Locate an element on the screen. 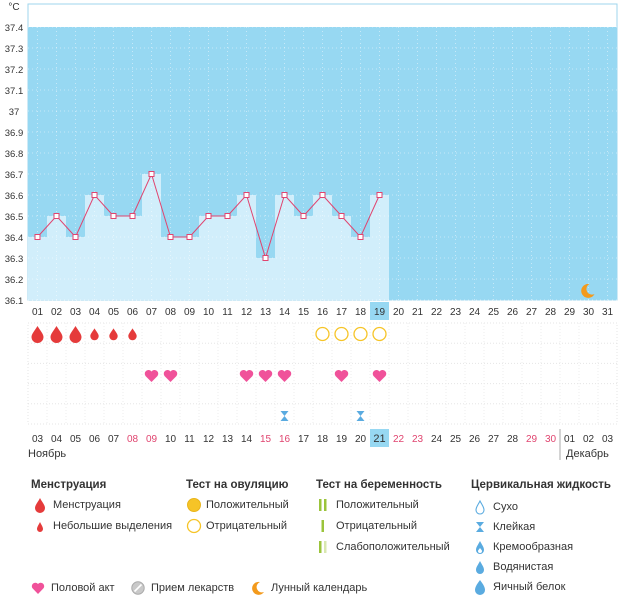 Image resolution: width=626 pixels, height=596 pixels. watery-icon is located at coordinates (480, 567).